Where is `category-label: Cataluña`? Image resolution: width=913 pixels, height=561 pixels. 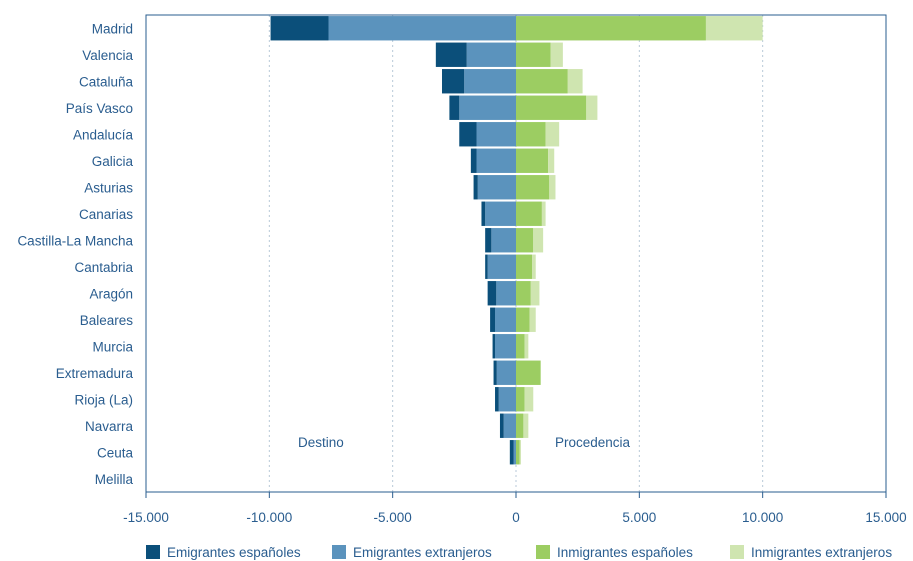
category-label: Cataluña is located at coordinates (106, 81).